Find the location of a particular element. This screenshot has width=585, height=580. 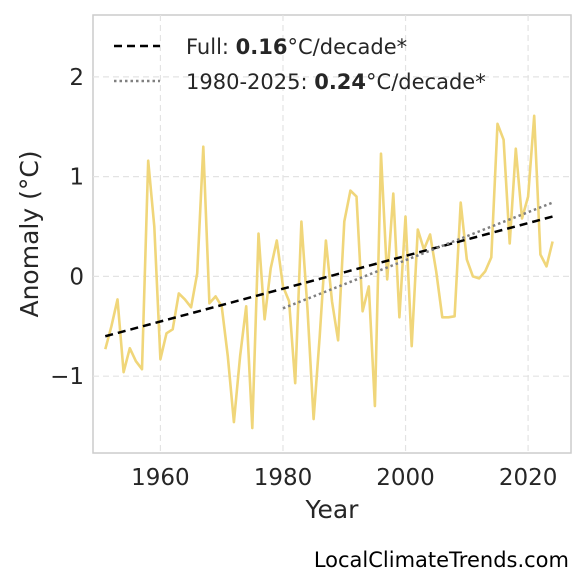

x-tick-label: 1980 is located at coordinates (283, 478).